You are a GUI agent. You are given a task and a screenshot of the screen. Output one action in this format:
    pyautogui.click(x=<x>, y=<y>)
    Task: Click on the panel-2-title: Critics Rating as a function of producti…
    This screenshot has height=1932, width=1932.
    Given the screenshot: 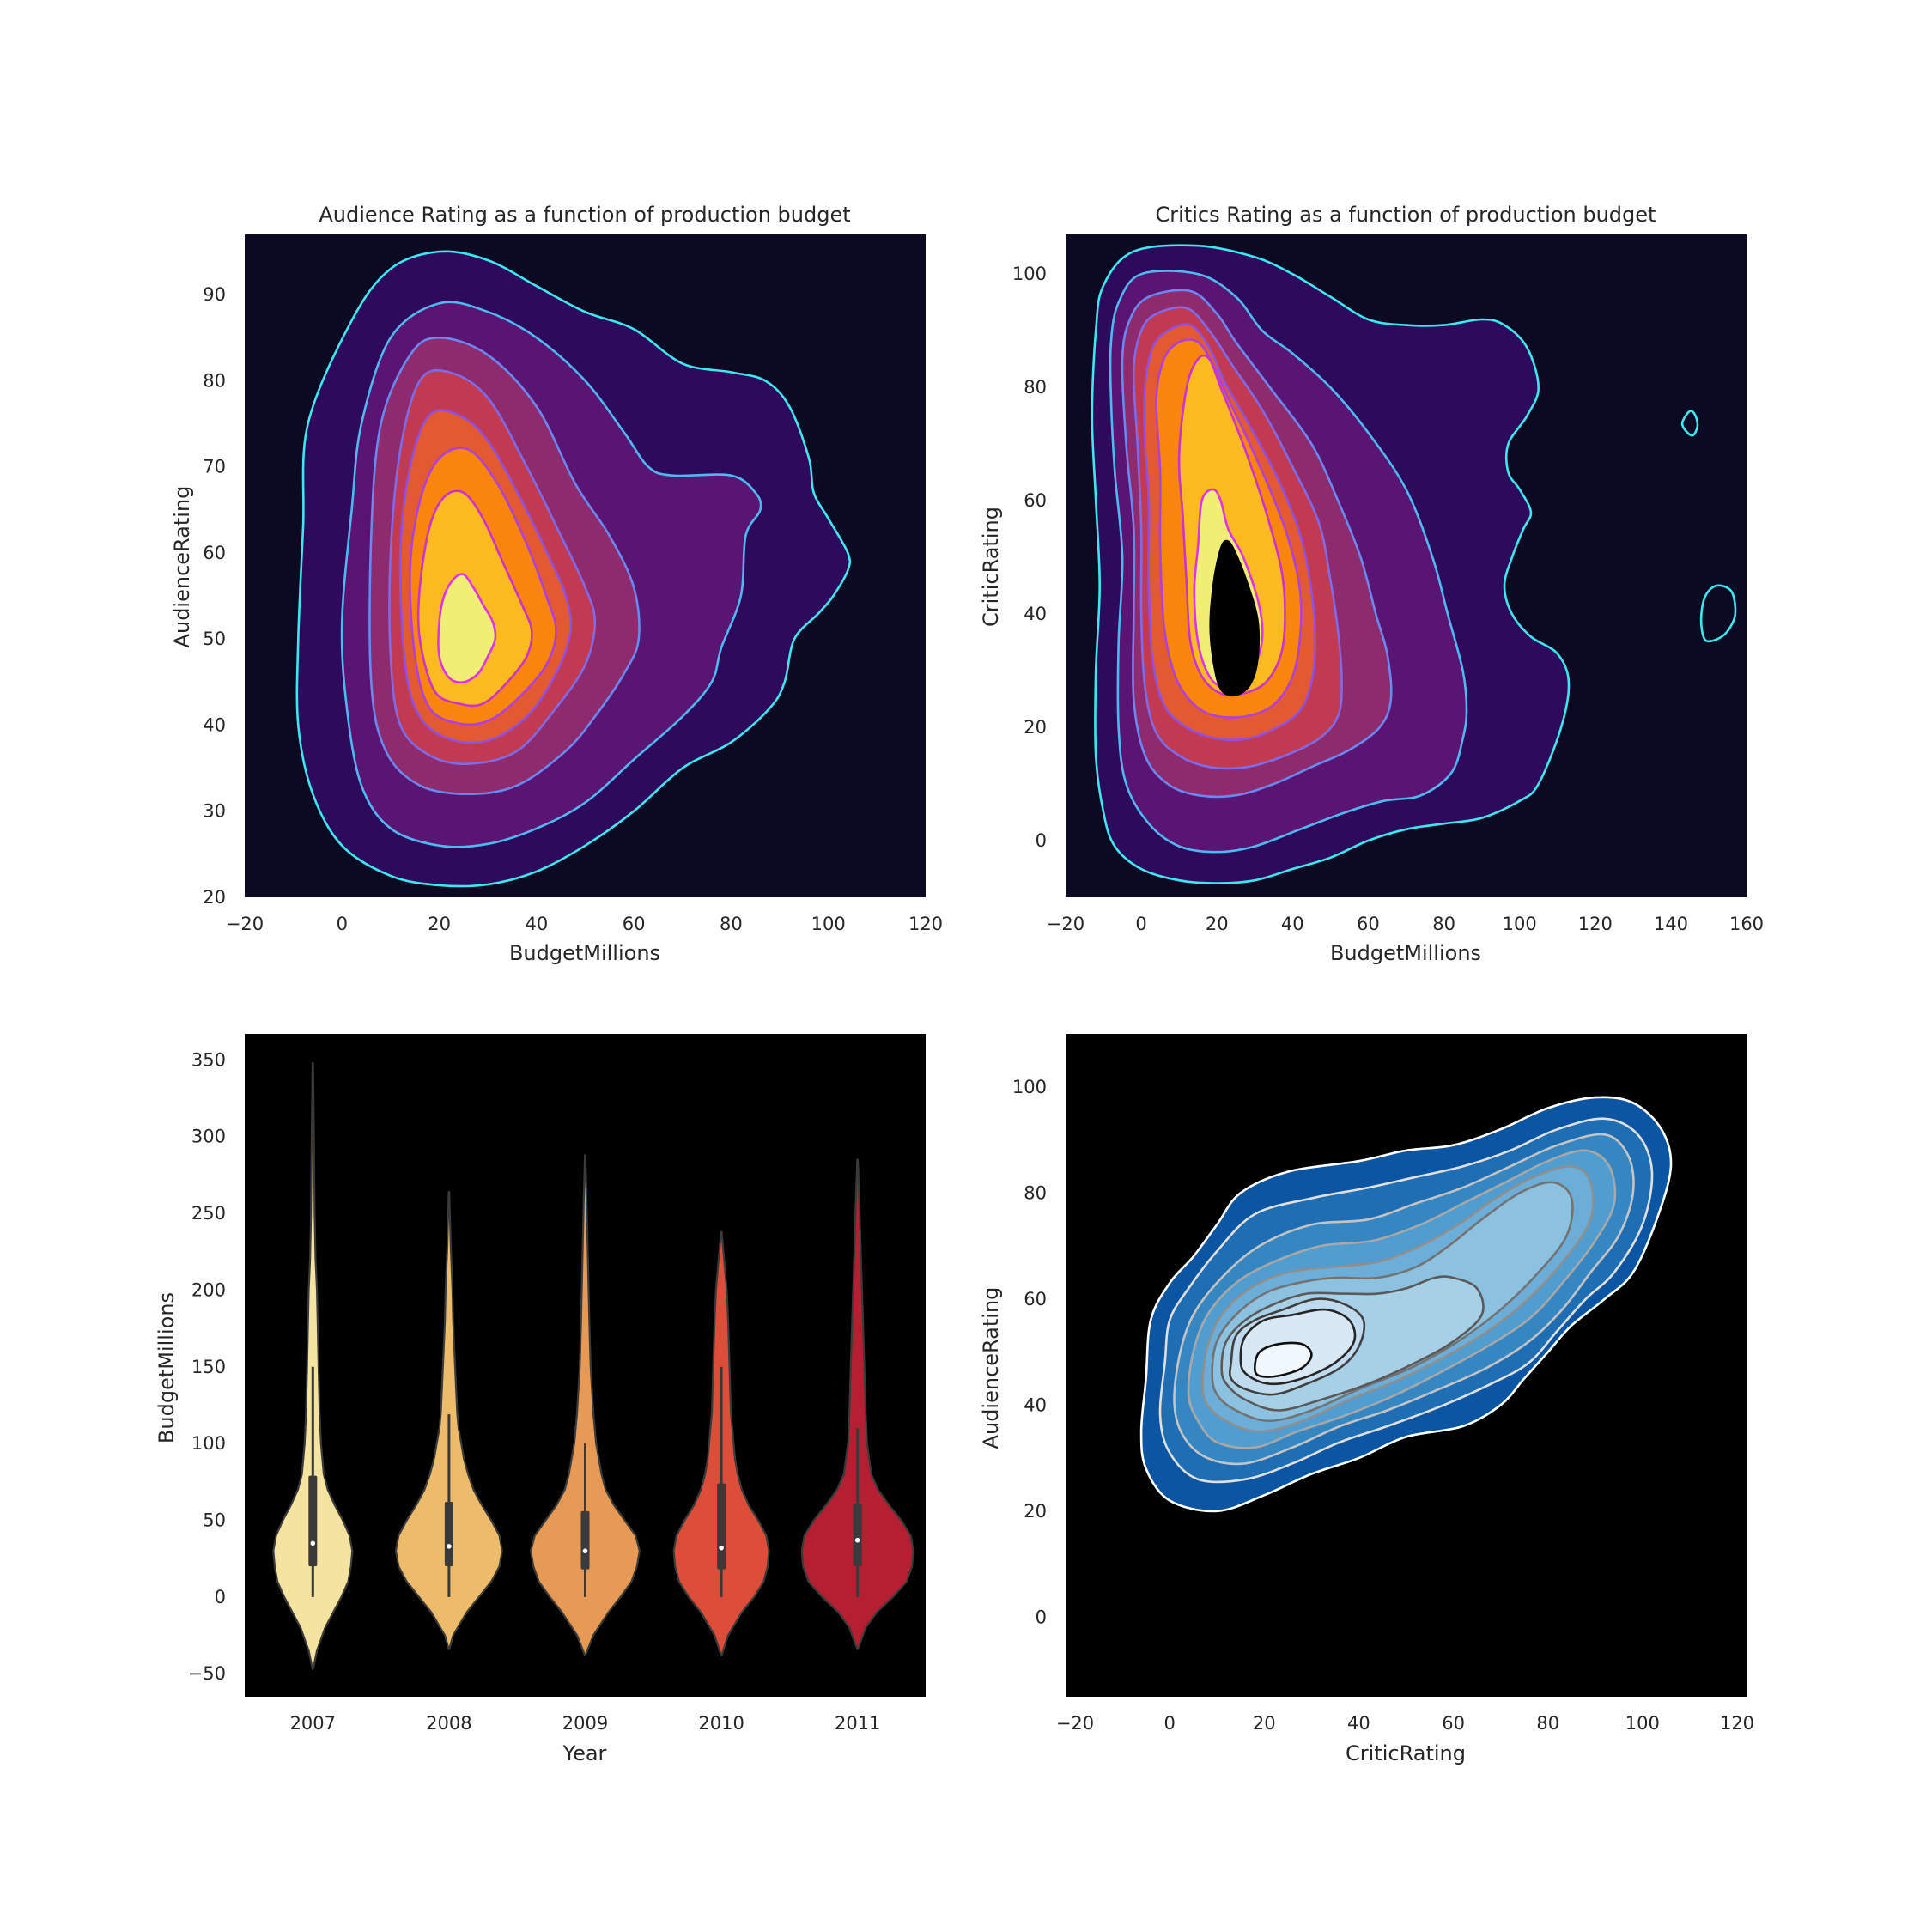 What is the action you would take?
    pyautogui.click(x=1406, y=215)
    